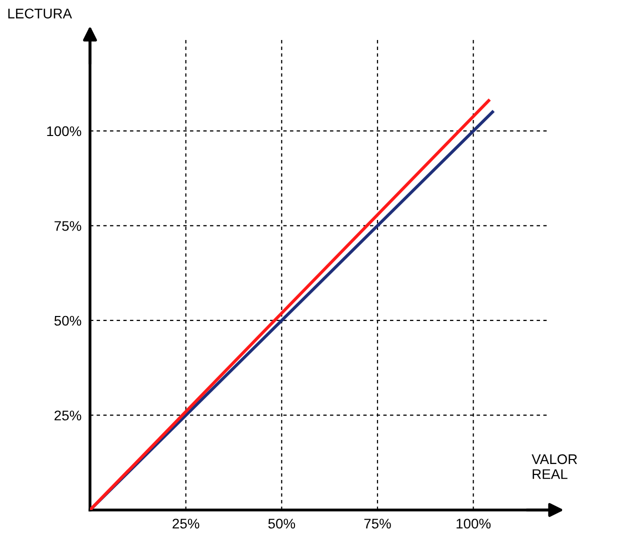  Describe the element at coordinates (68, 415) in the screenshot. I see `y-tick-label: 25%` at that location.